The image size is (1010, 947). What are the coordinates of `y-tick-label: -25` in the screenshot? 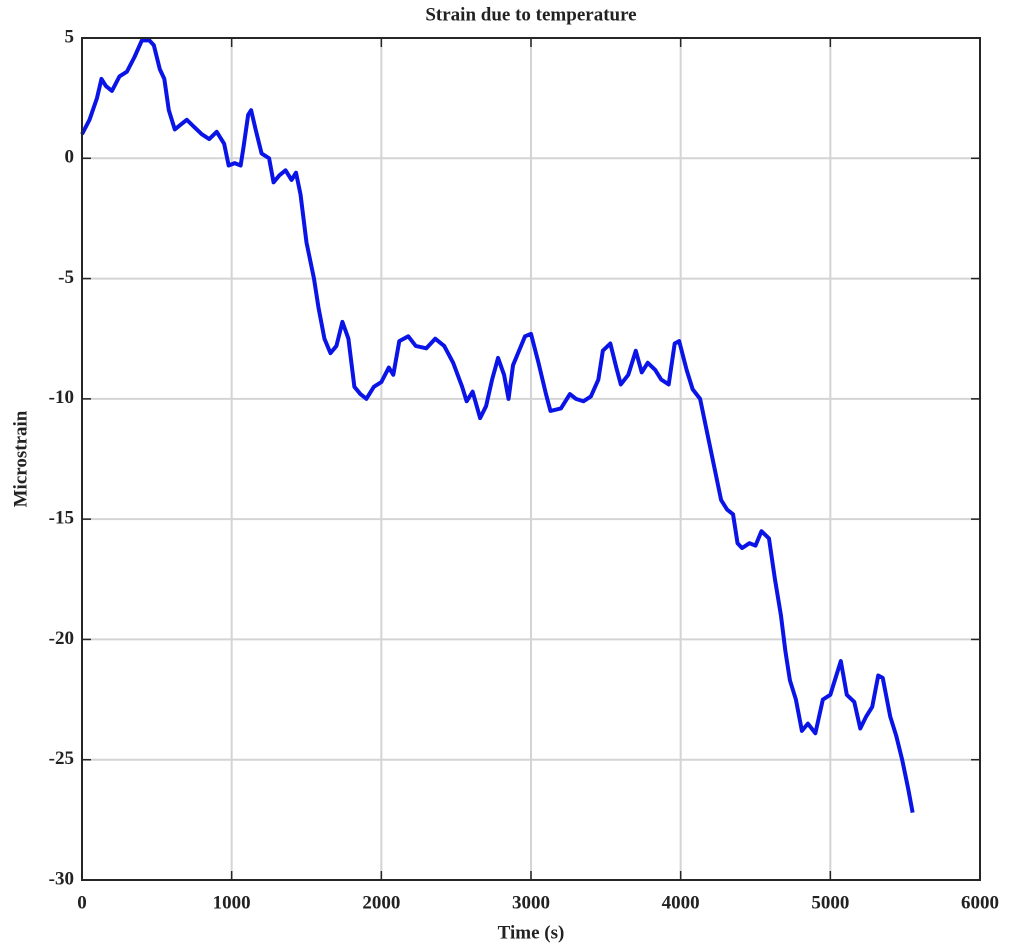 It's located at (61, 758).